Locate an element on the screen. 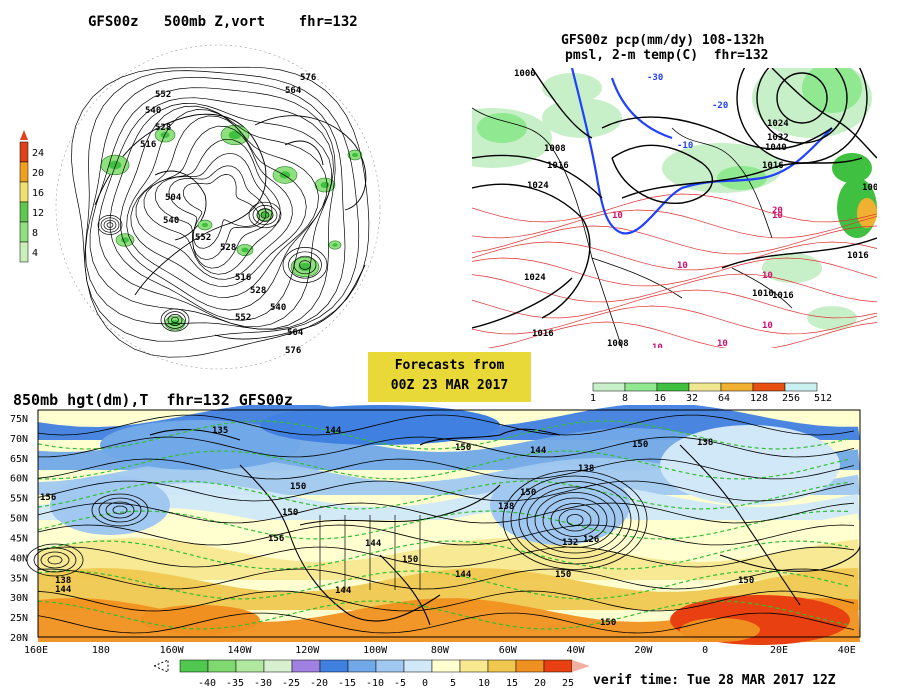  pcp-panel-title-line1: GFS00z pcp(mm/dy) 108-132h is located at coordinates (663, 40).